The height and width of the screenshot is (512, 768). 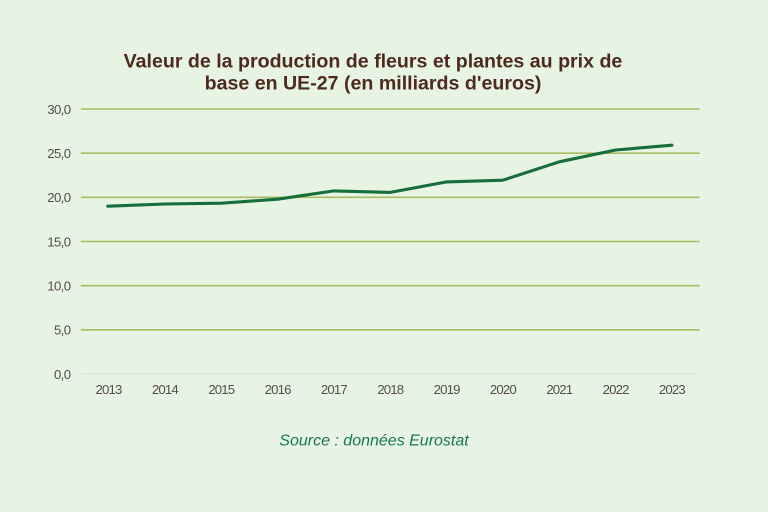 What do you see at coordinates (59, 286) in the screenshot?
I see `svg-text: 10,0` at bounding box center [59, 286].